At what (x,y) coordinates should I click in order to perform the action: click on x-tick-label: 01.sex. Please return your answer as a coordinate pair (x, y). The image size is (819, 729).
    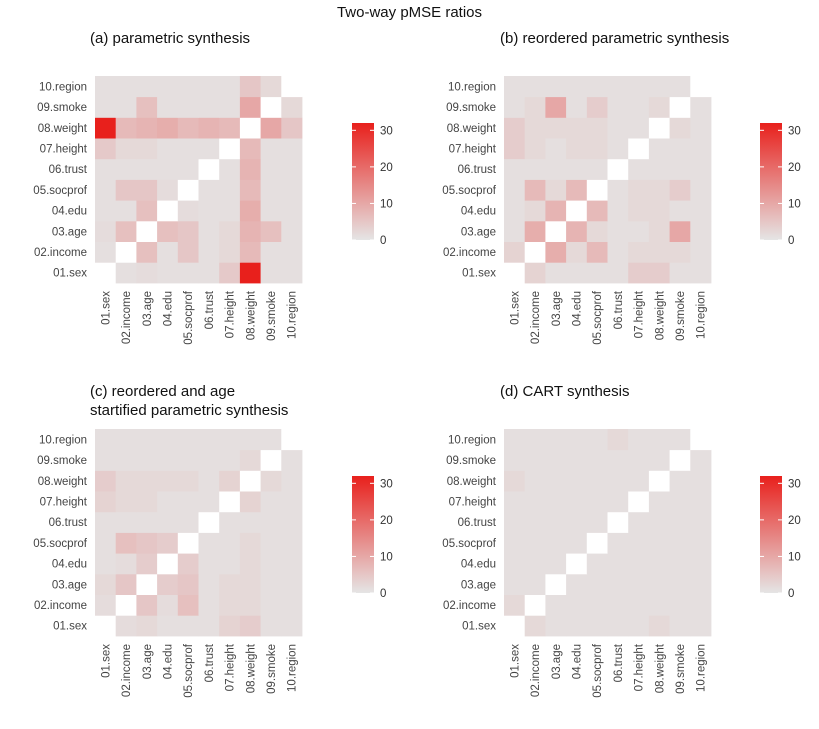
    Looking at the image, I should click on (515, 661).